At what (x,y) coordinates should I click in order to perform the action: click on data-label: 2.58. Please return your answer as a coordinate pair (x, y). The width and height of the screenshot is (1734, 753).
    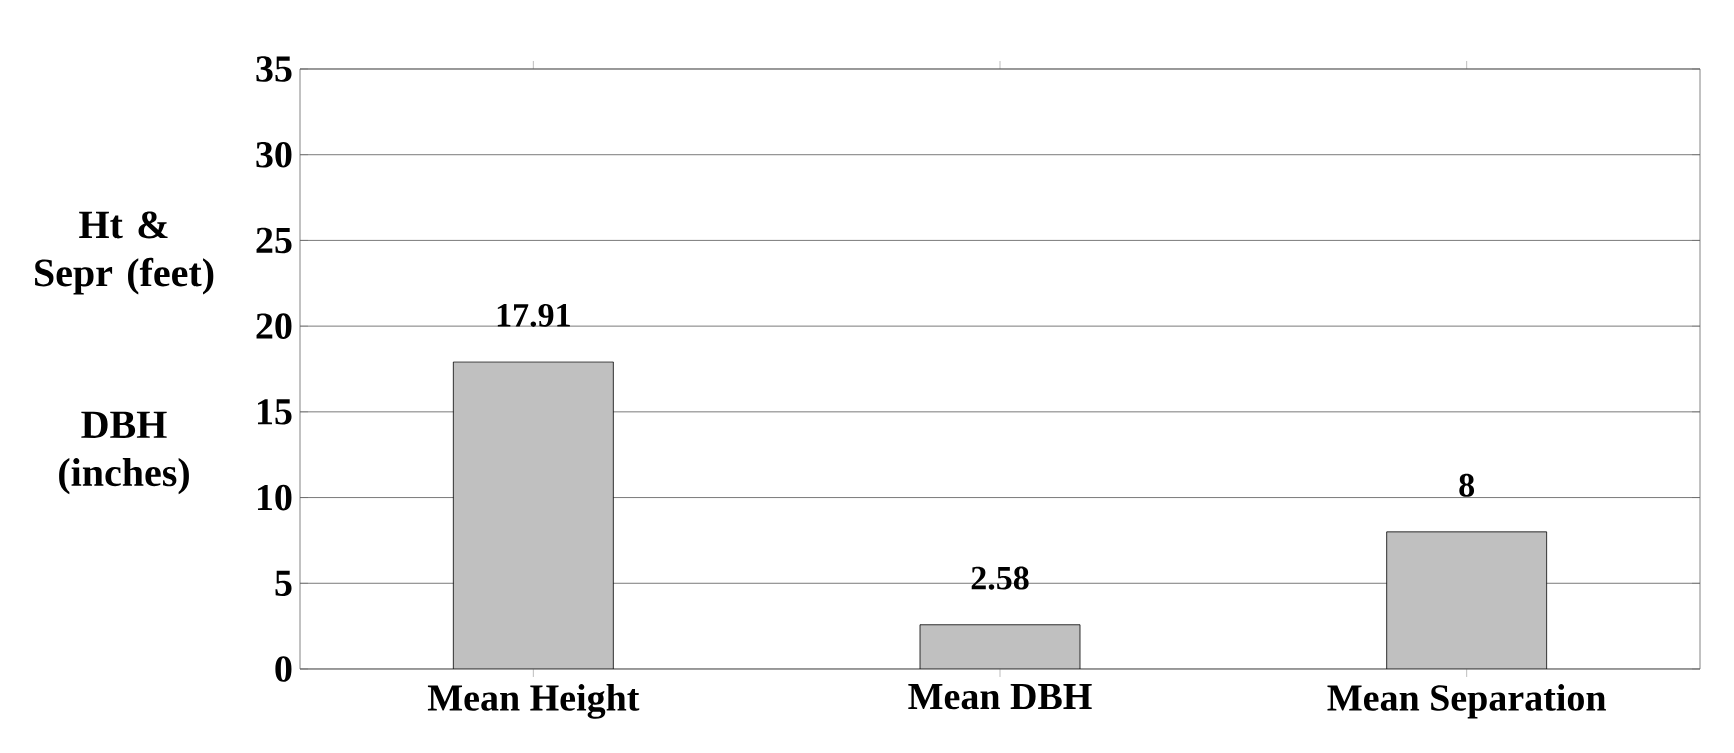
    Looking at the image, I should click on (1000, 578).